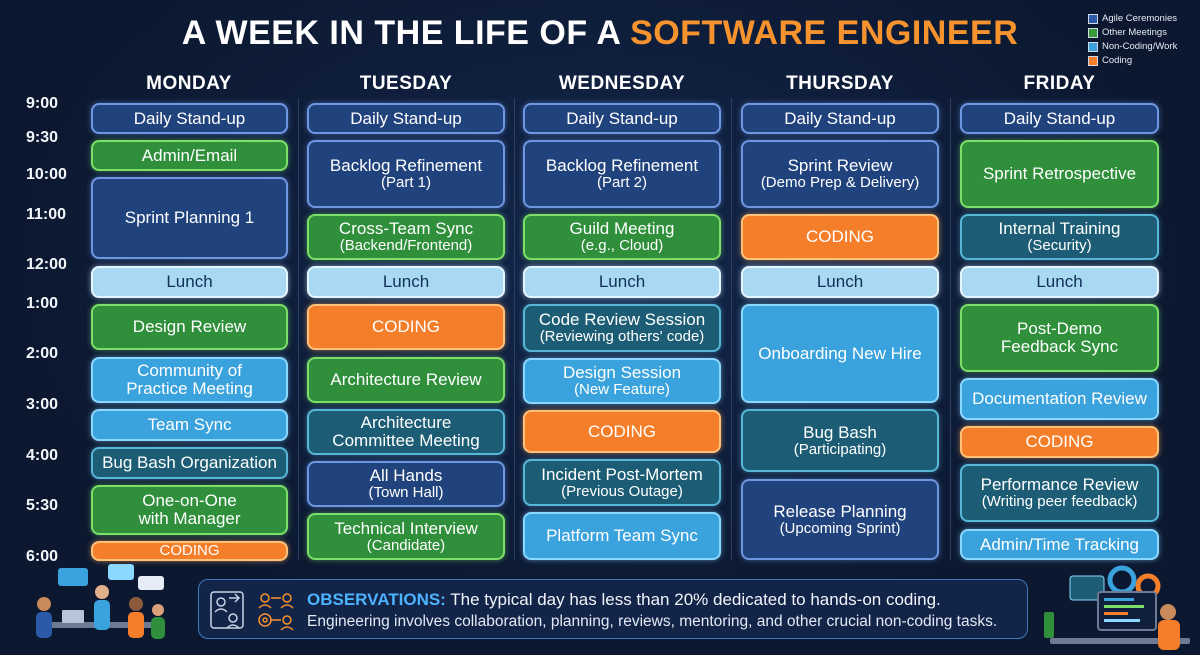  Describe the element at coordinates (1059, 338) in the screenshot. I see `event-block: Post-Demo Feedback Sync` at that location.